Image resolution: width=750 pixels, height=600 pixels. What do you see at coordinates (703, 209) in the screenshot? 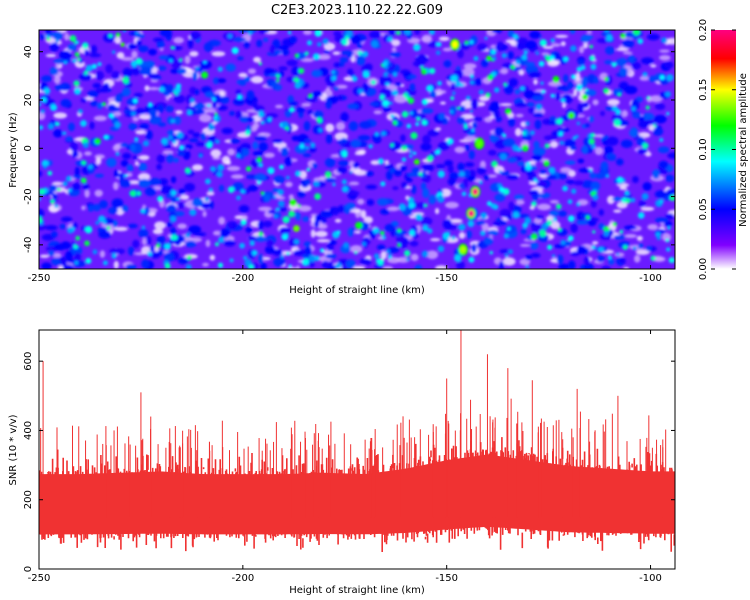
I see `colorbar-tick-label: 0.05` at bounding box center [703, 209].